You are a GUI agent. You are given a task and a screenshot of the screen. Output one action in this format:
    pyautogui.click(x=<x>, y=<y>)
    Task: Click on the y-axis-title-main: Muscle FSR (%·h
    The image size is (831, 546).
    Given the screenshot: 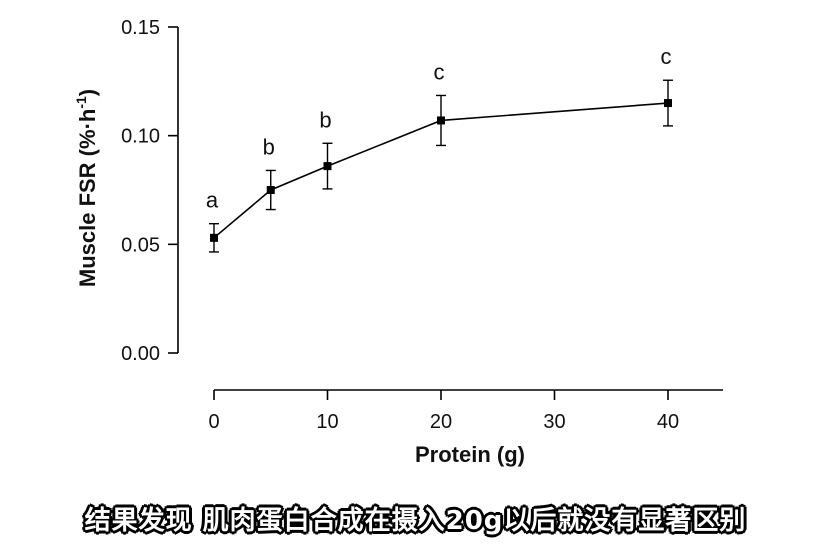 What is the action you would take?
    pyautogui.click(x=87, y=198)
    